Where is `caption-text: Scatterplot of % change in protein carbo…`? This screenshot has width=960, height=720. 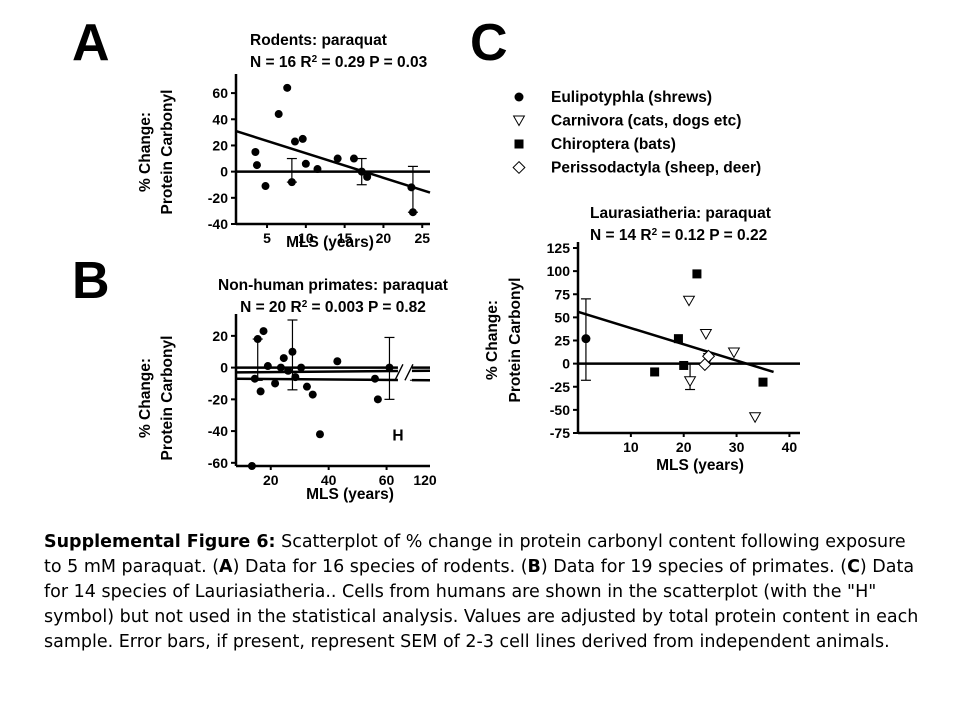
caption-text: Scatterplot of % change in protein carbo… is located at coordinates (475, 554).